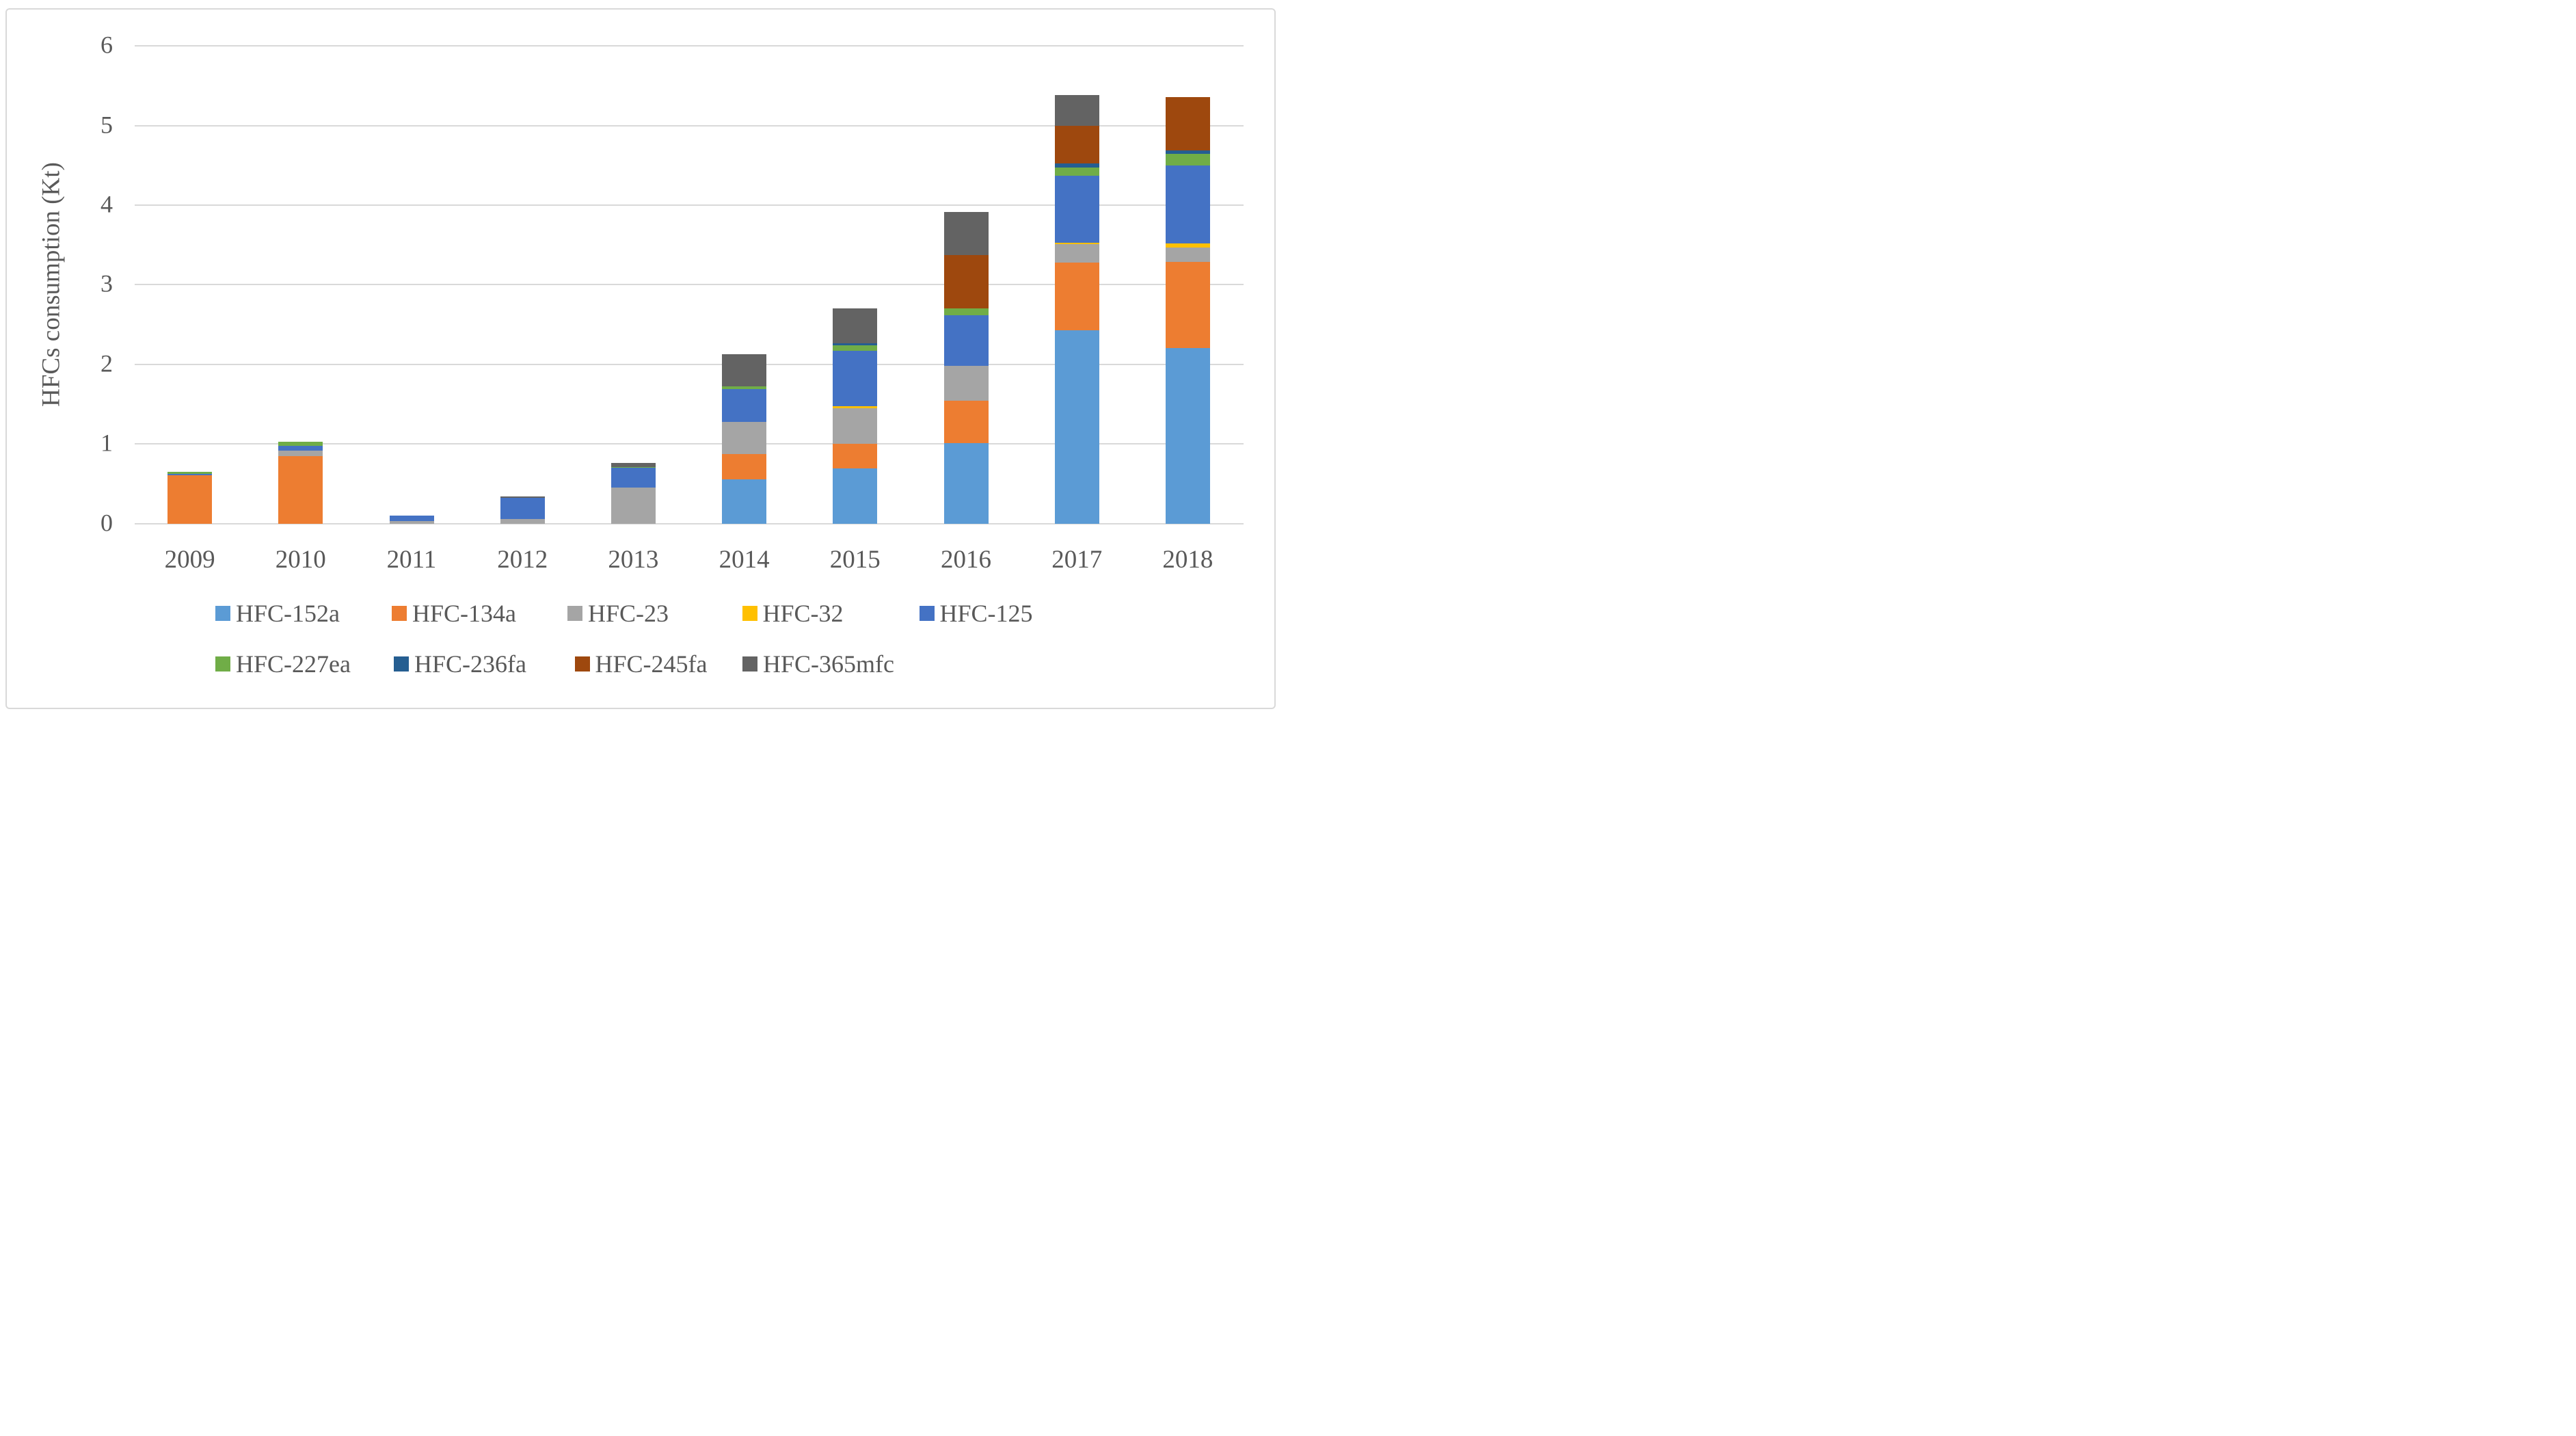 Image resolution: width=2576 pixels, height=1436 pixels. Describe the element at coordinates (855, 262) in the screenshot. I see `bar-2015` at that location.